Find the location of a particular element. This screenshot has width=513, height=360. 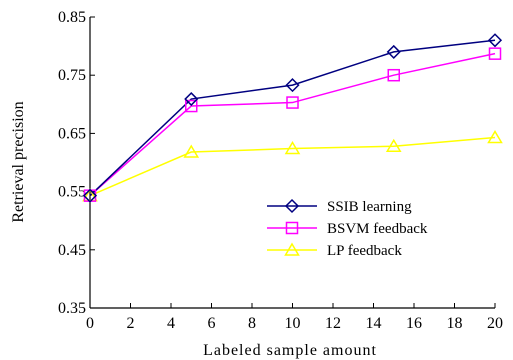

legend-label: BSVM feedback is located at coordinates (377, 229).